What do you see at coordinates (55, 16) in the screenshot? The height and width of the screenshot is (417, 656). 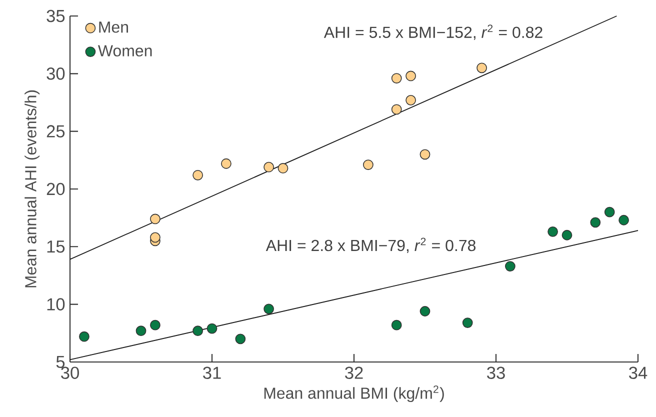 I see `y-tick-label: 35` at bounding box center [55, 16].